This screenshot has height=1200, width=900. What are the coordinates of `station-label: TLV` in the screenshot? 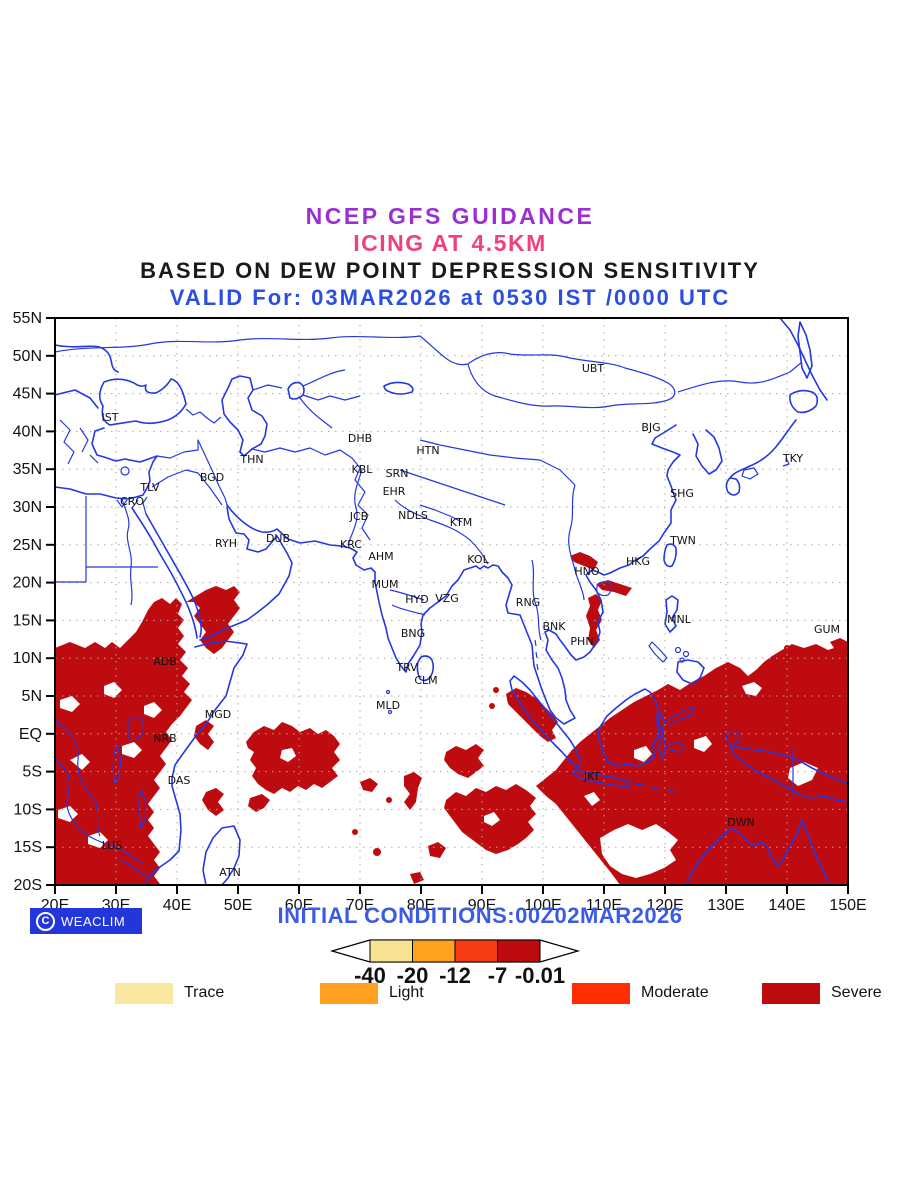 It's located at (149, 487).